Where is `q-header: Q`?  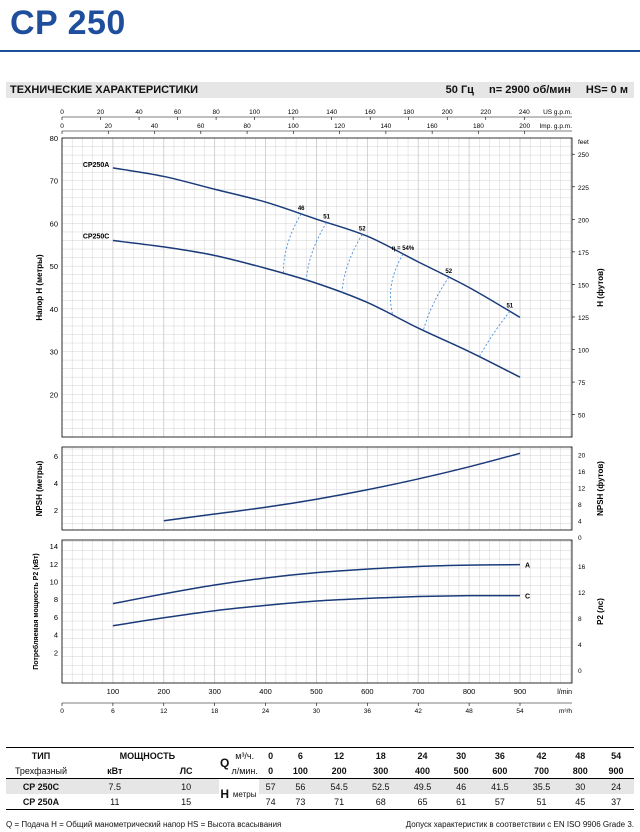 q-header: Q is located at coordinates (225, 763).